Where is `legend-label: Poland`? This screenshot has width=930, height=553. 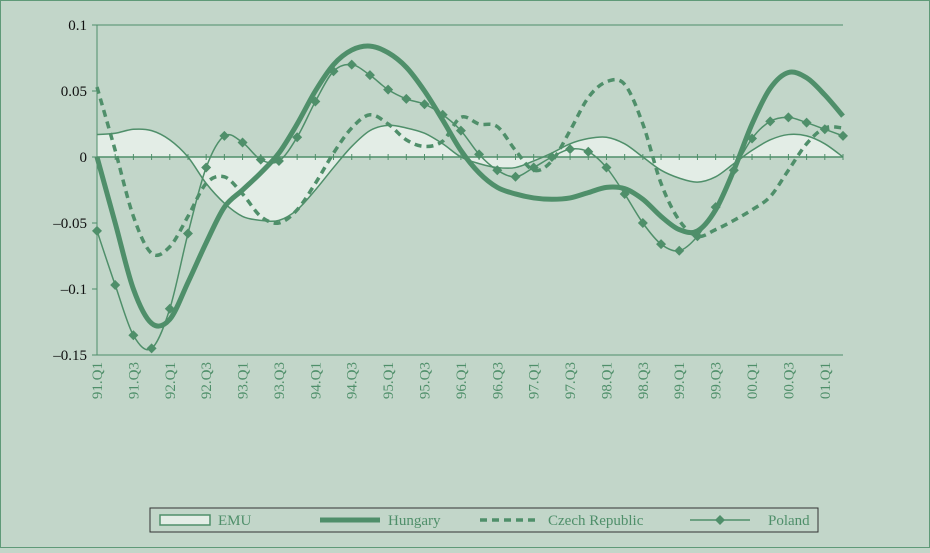 legend-label: Poland is located at coordinates (789, 521).